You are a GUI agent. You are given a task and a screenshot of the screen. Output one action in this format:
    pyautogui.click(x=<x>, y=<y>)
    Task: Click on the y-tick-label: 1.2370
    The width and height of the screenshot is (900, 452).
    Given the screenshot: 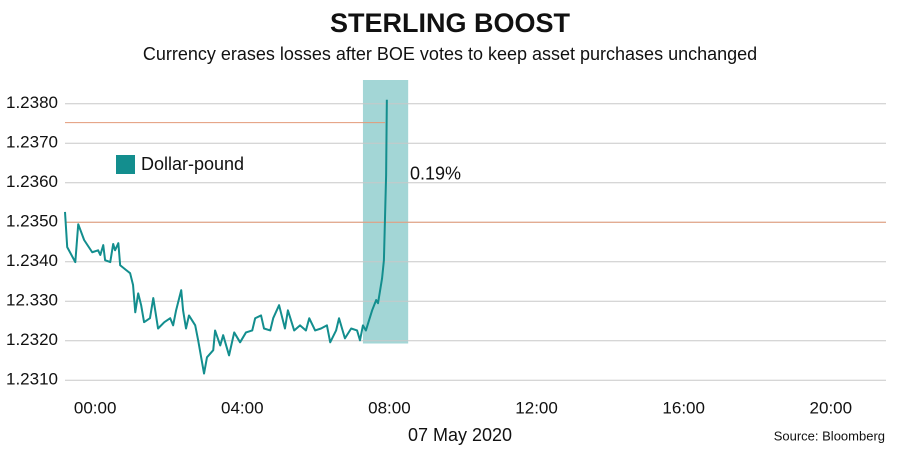 What is the action you would take?
    pyautogui.click(x=32, y=142)
    